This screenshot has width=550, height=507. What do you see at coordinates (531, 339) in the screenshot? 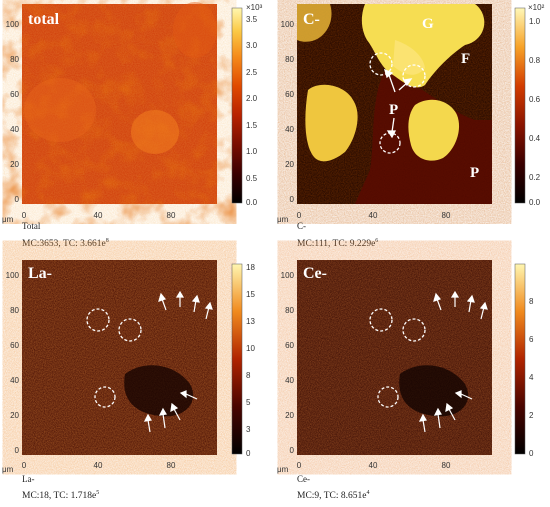
I see `svg-text: 6` at bounding box center [531, 339].